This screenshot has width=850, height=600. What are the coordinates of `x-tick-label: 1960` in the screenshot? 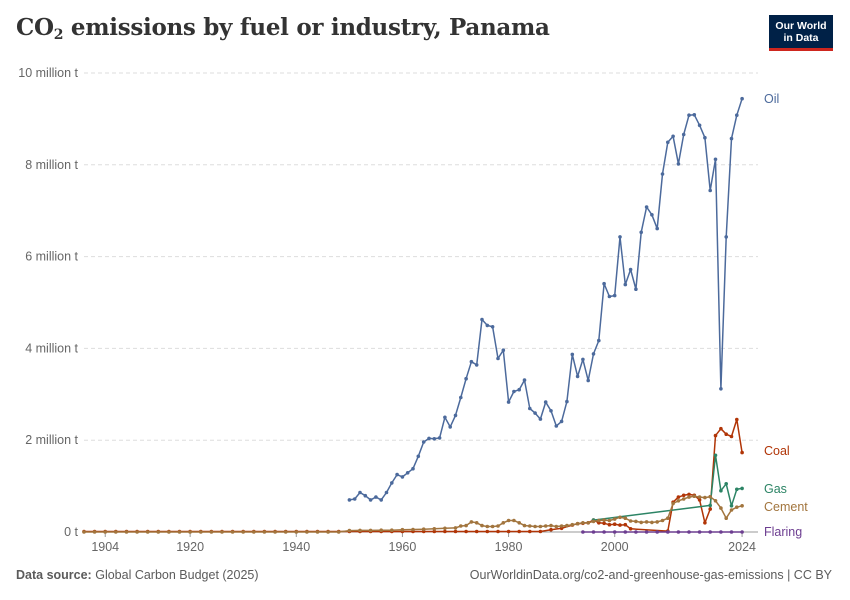 It's located at (403, 547).